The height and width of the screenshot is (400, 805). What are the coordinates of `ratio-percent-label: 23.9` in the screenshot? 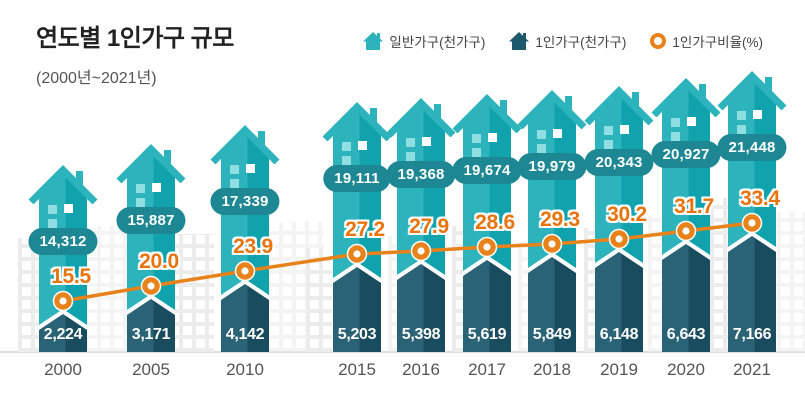 It's located at (253, 246).